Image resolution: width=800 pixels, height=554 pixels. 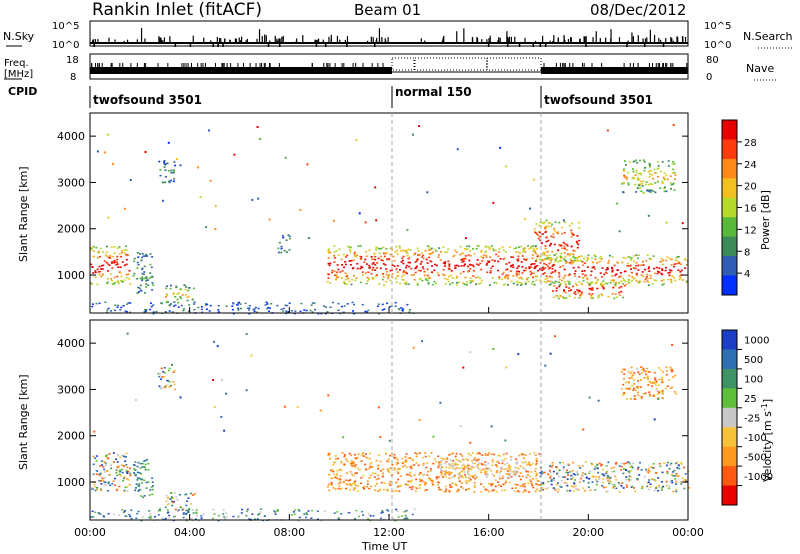 I want to click on colorbar-tick-label: 500, so click(x=753, y=360).